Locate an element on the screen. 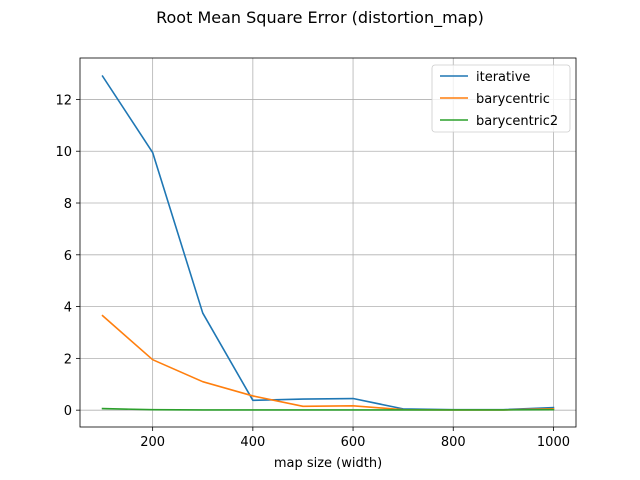 The image size is (640, 480). y-tick-label: 8 is located at coordinates (68, 204).